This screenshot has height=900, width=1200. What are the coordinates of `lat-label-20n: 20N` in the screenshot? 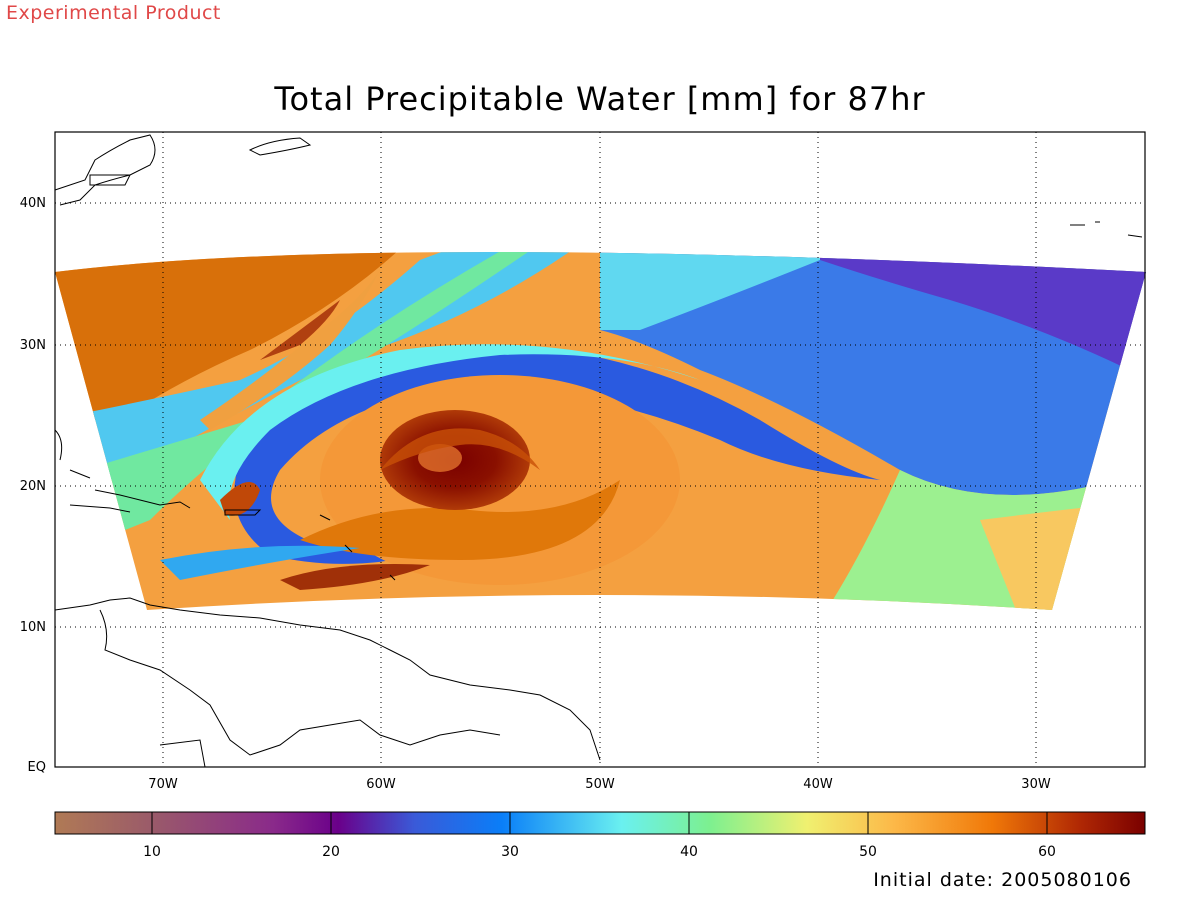 It's located at (32, 486).